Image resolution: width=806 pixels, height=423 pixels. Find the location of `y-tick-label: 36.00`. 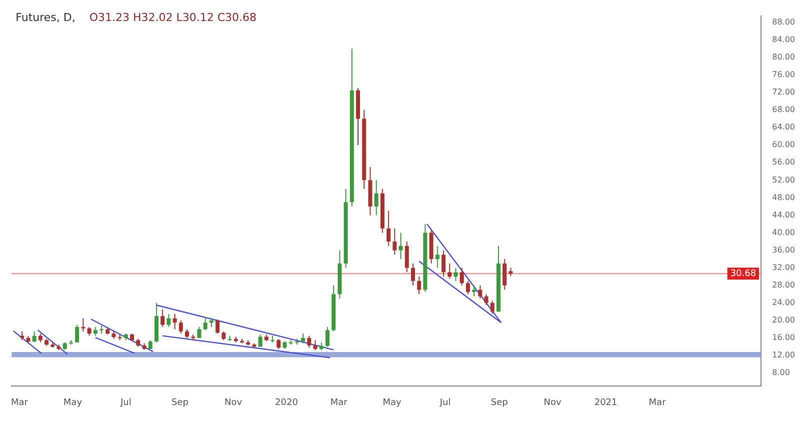

y-tick-label: 36.00 is located at coordinates (784, 249).